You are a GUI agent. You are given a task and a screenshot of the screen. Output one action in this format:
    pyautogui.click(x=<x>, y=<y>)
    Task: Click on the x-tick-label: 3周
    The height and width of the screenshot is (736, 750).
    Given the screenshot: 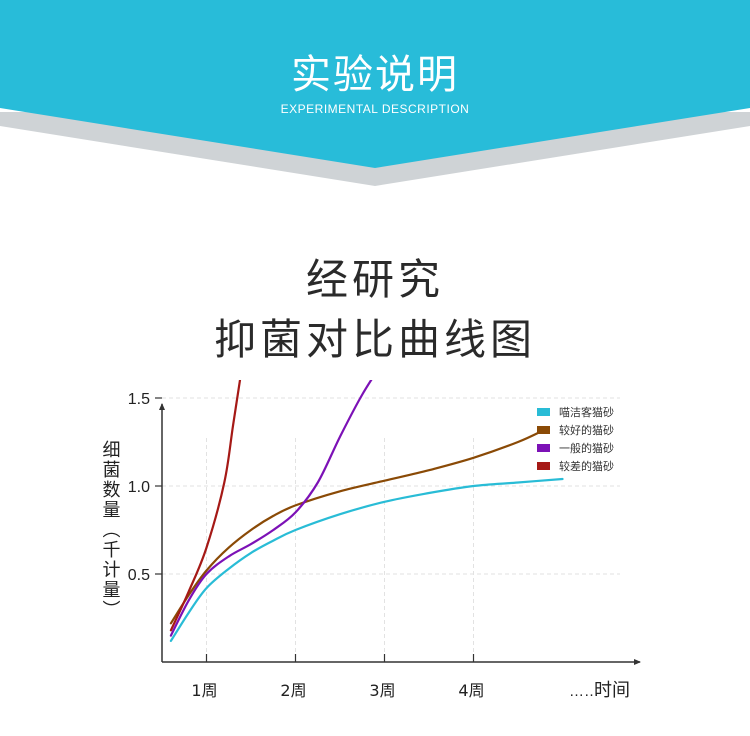 What is the action you would take?
    pyautogui.click(x=382, y=690)
    